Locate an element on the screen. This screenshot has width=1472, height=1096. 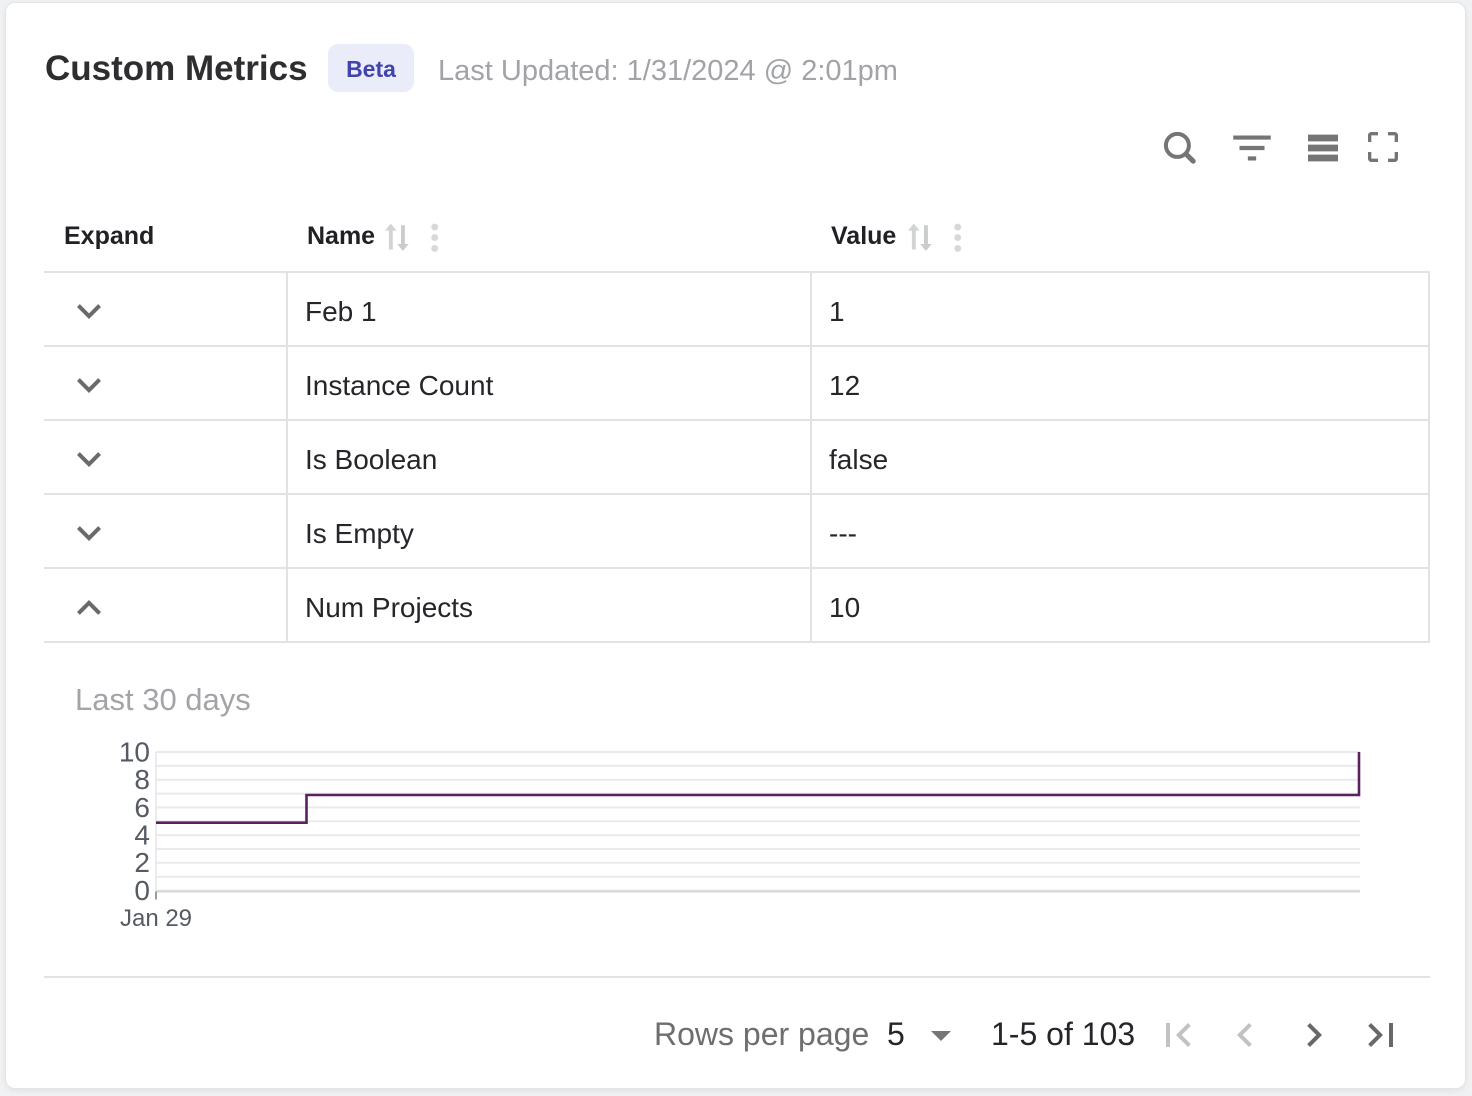
svg-text: 10 is located at coordinates (134, 751).